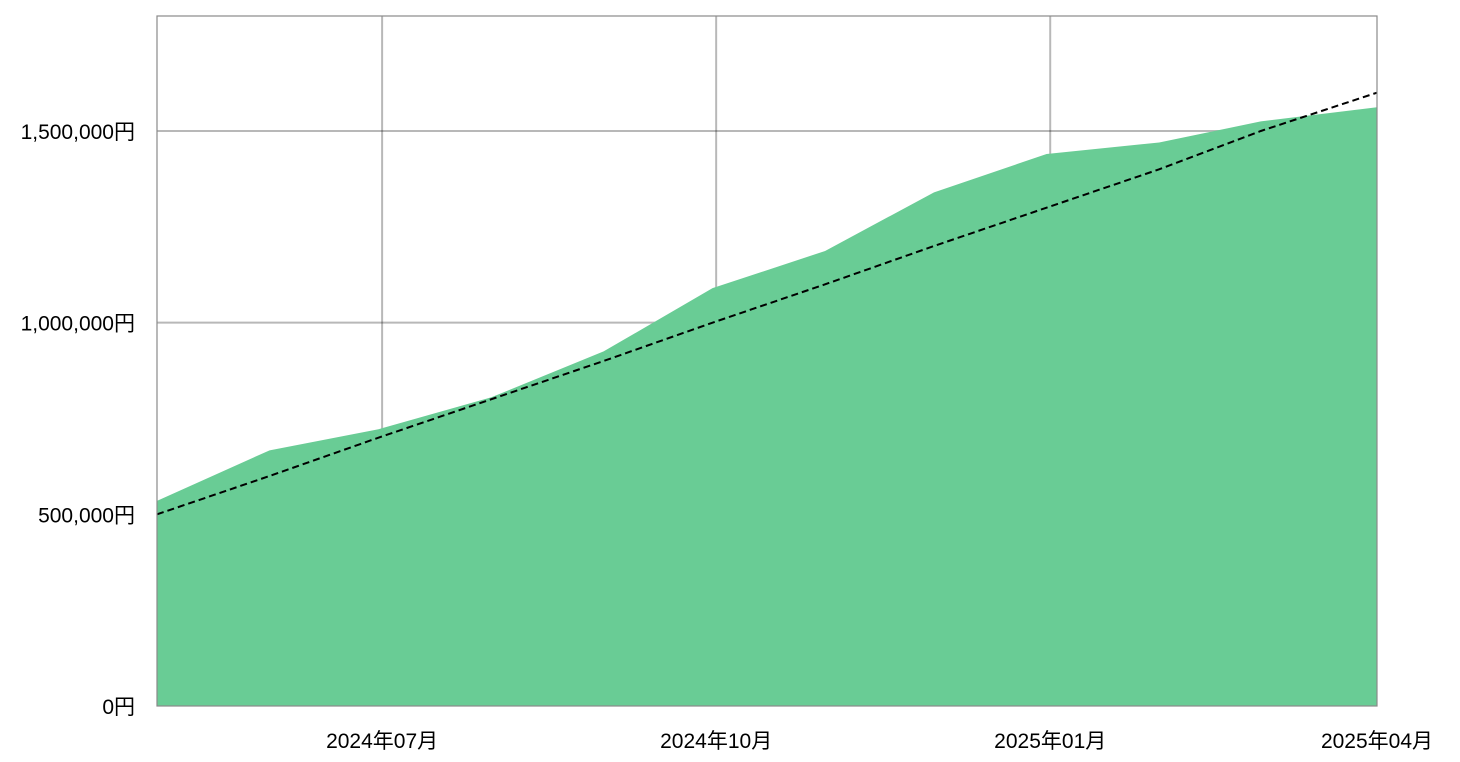  What do you see at coordinates (86, 515) in the screenshot?
I see `y-tick-label: 500,000円` at bounding box center [86, 515].